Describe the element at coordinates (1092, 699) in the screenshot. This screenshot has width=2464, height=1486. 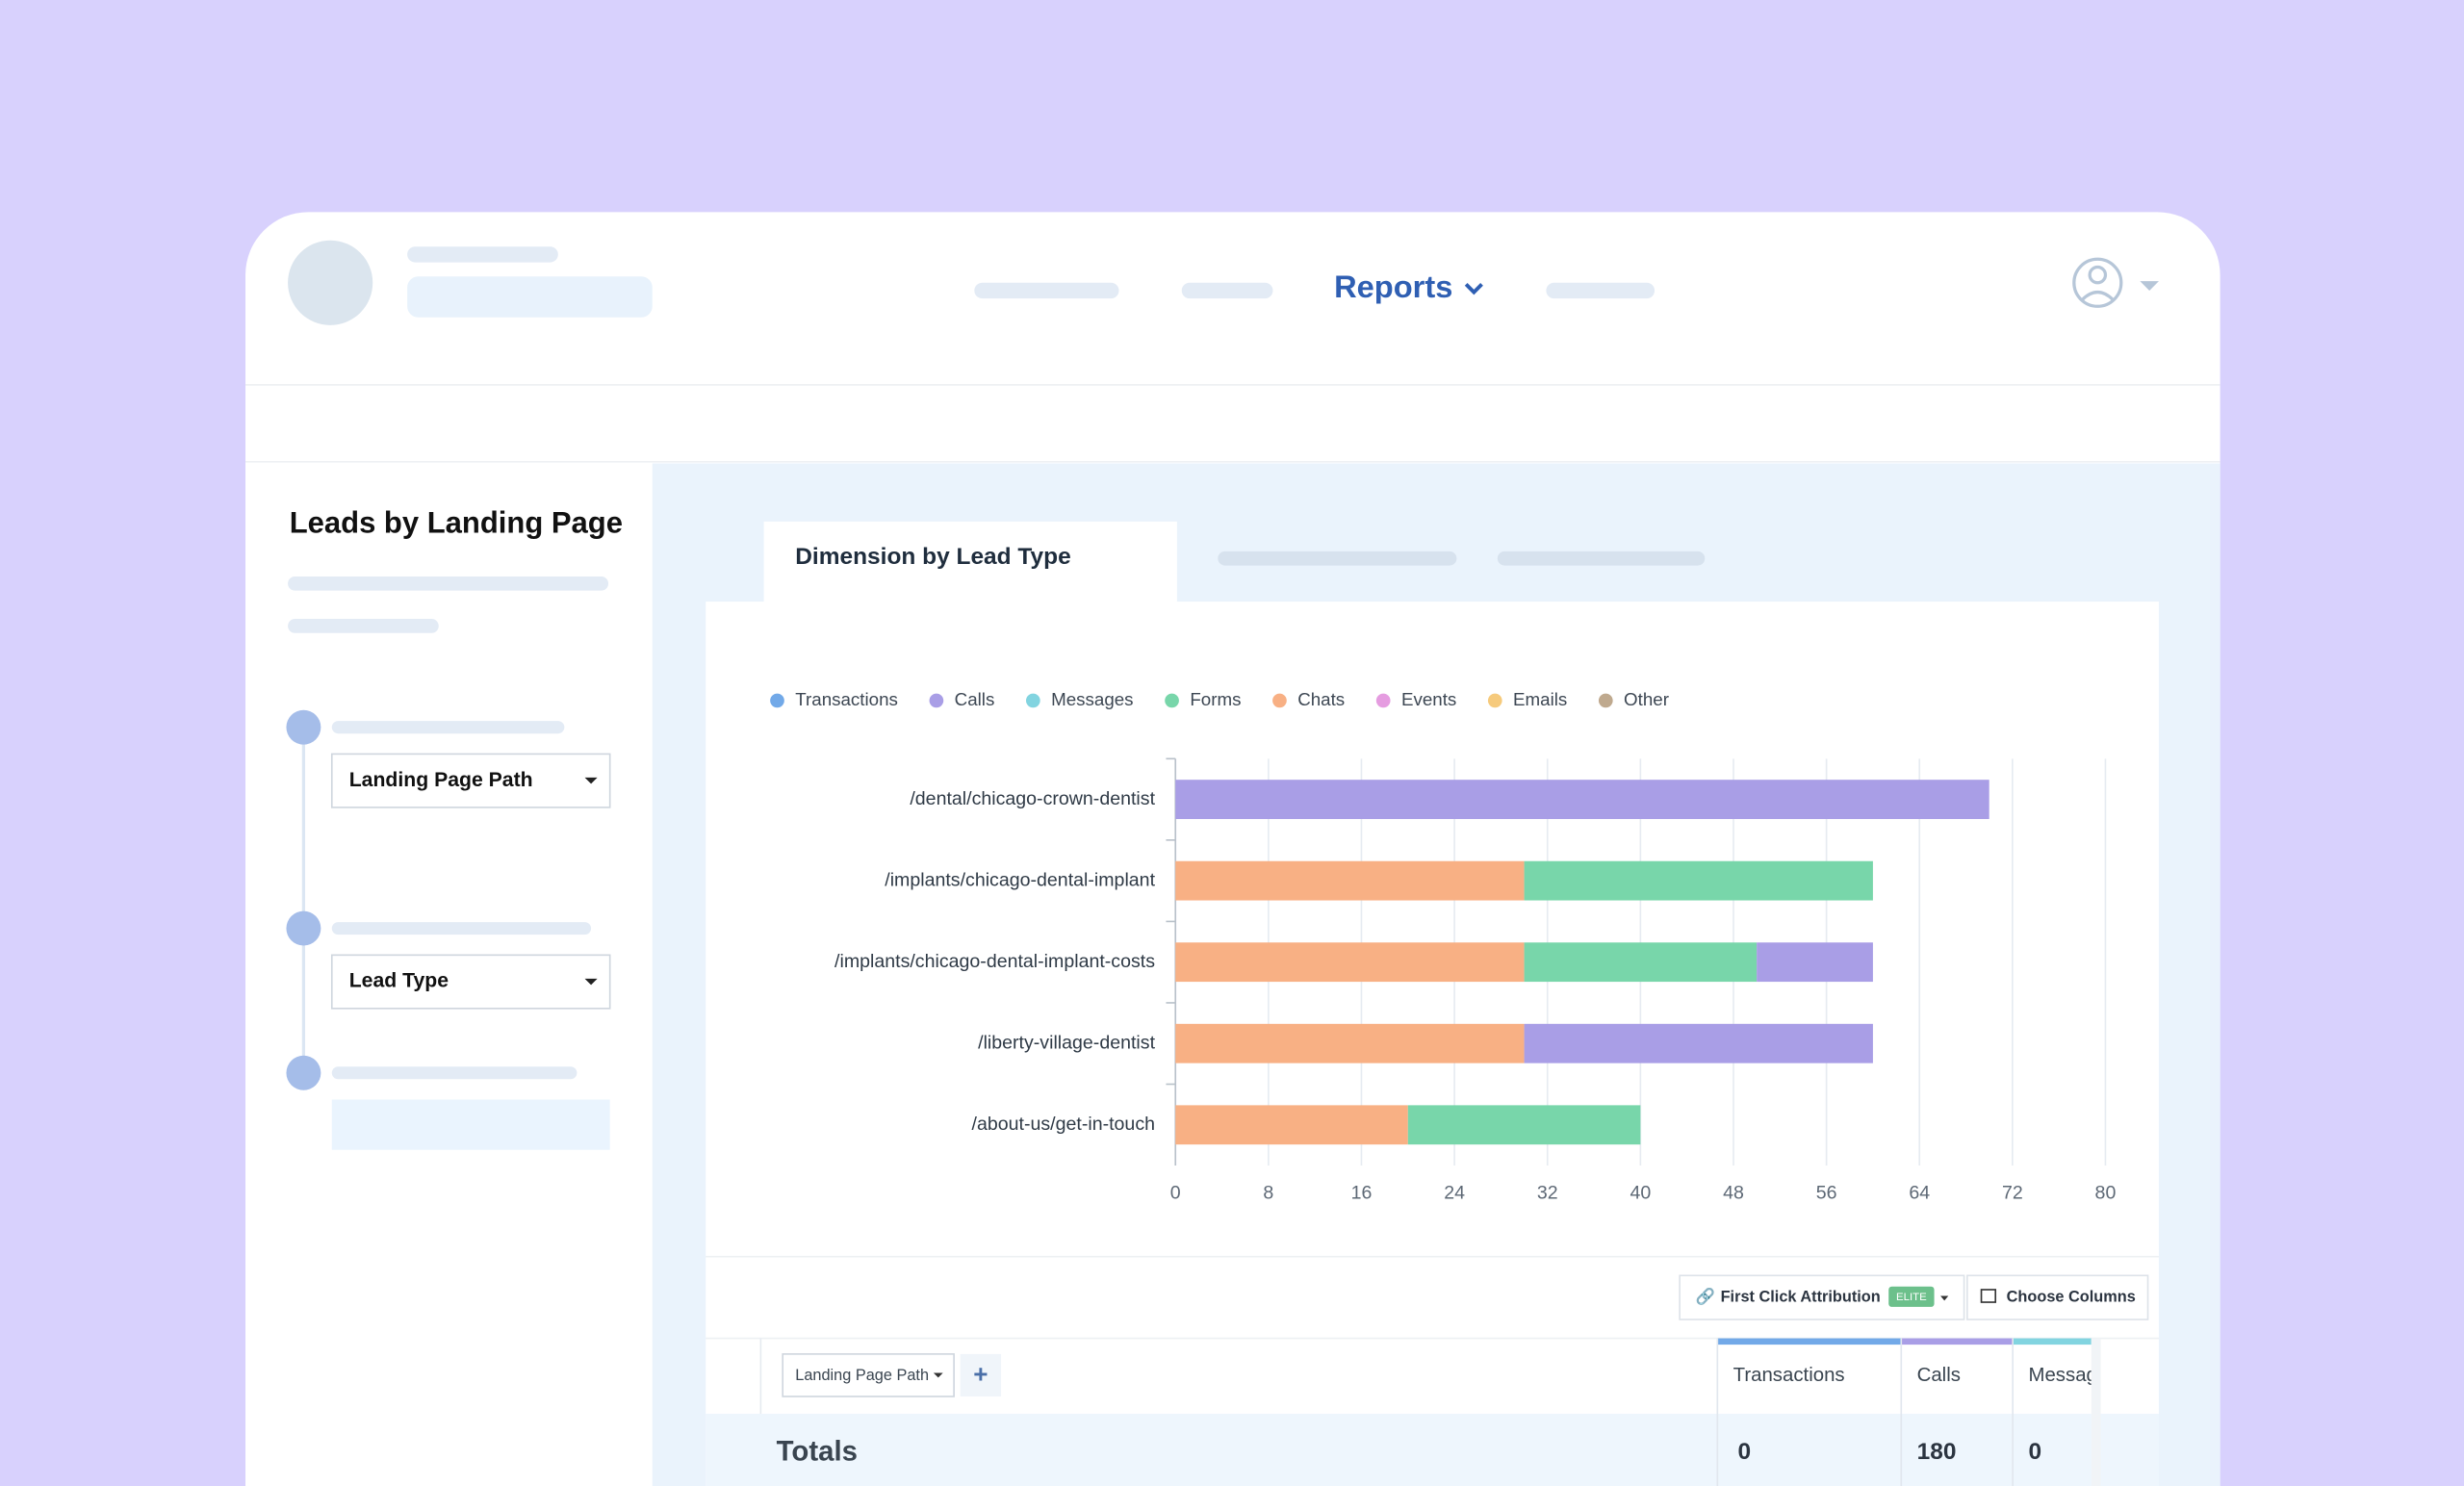
I see `legend-label: Messages` at that location.